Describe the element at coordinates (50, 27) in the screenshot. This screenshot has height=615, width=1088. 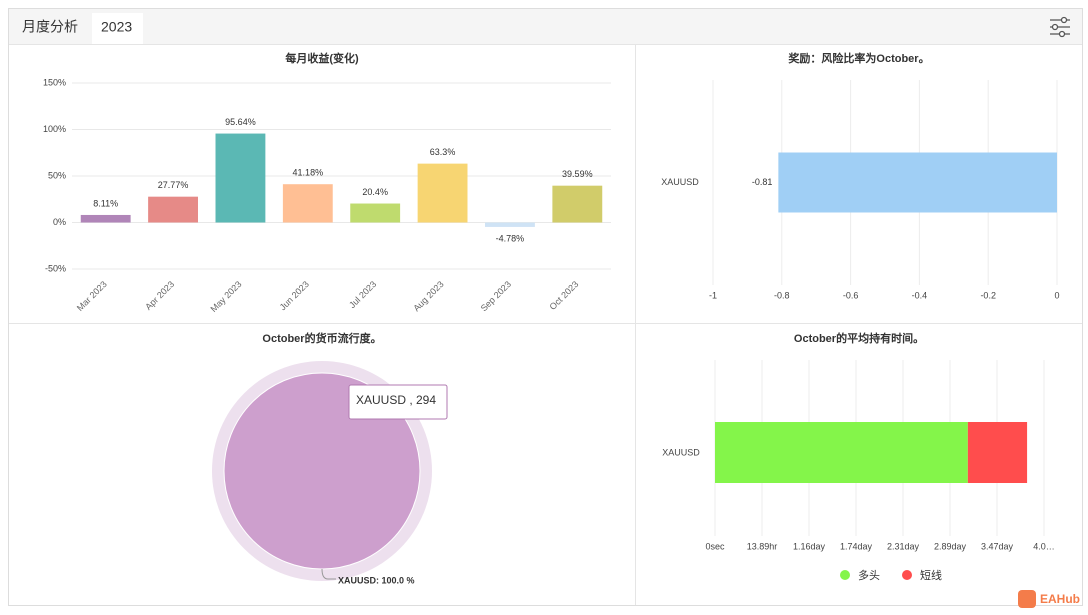
I see `tab: 月度分析` at that location.